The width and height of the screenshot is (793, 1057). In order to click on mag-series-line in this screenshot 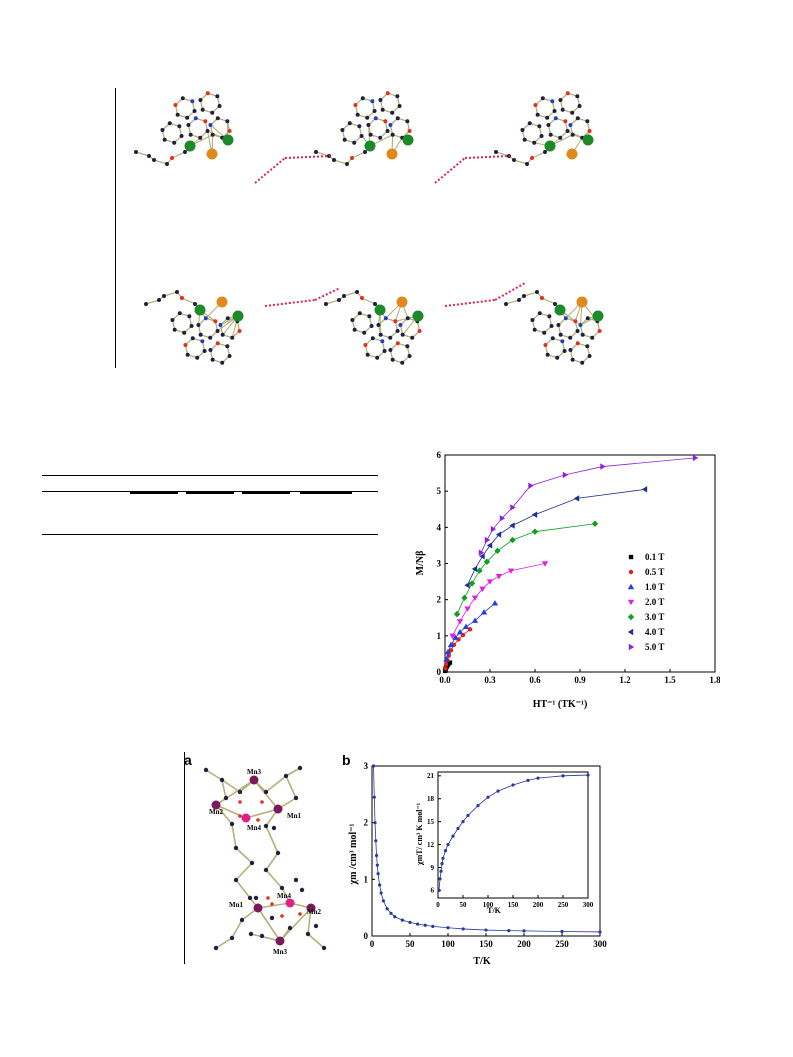, I will do `click(526, 569)`.